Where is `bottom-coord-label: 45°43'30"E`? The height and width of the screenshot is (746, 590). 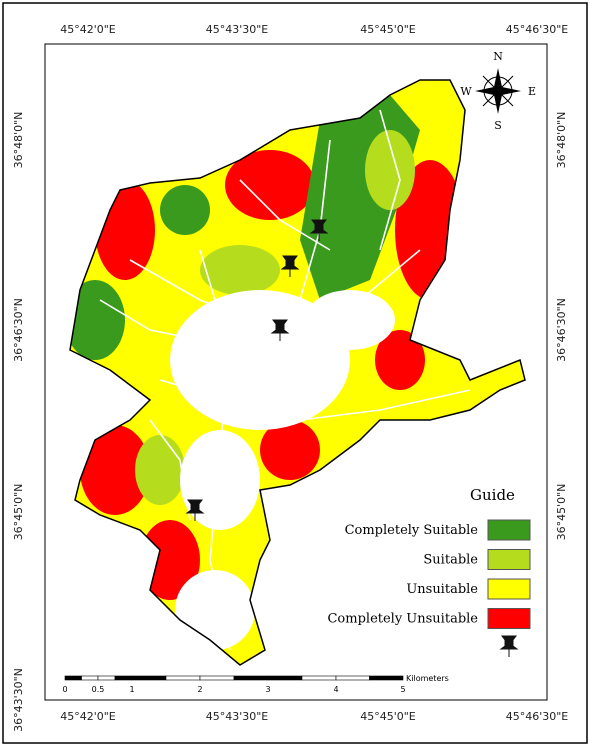
bottom-coord-label: 45°43'30"E is located at coordinates (237, 716).